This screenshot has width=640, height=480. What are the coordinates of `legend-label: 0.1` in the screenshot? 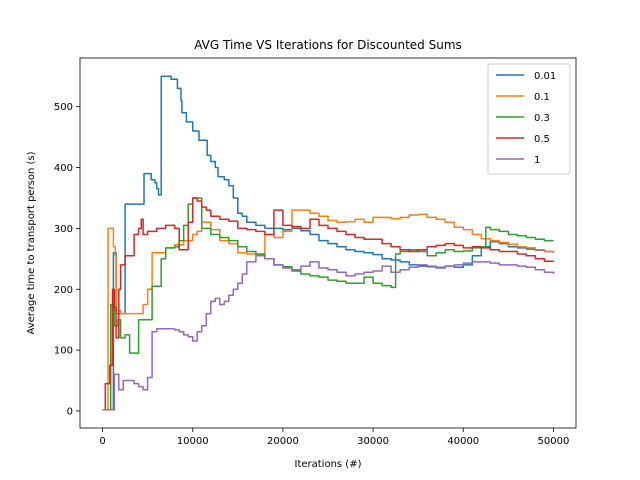 It's located at (542, 97).